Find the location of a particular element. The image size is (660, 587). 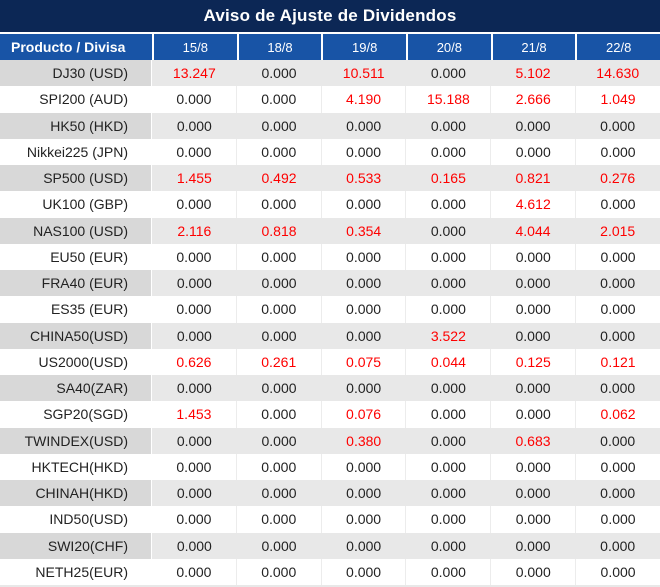

value-cell: 0.125 is located at coordinates (532, 361).